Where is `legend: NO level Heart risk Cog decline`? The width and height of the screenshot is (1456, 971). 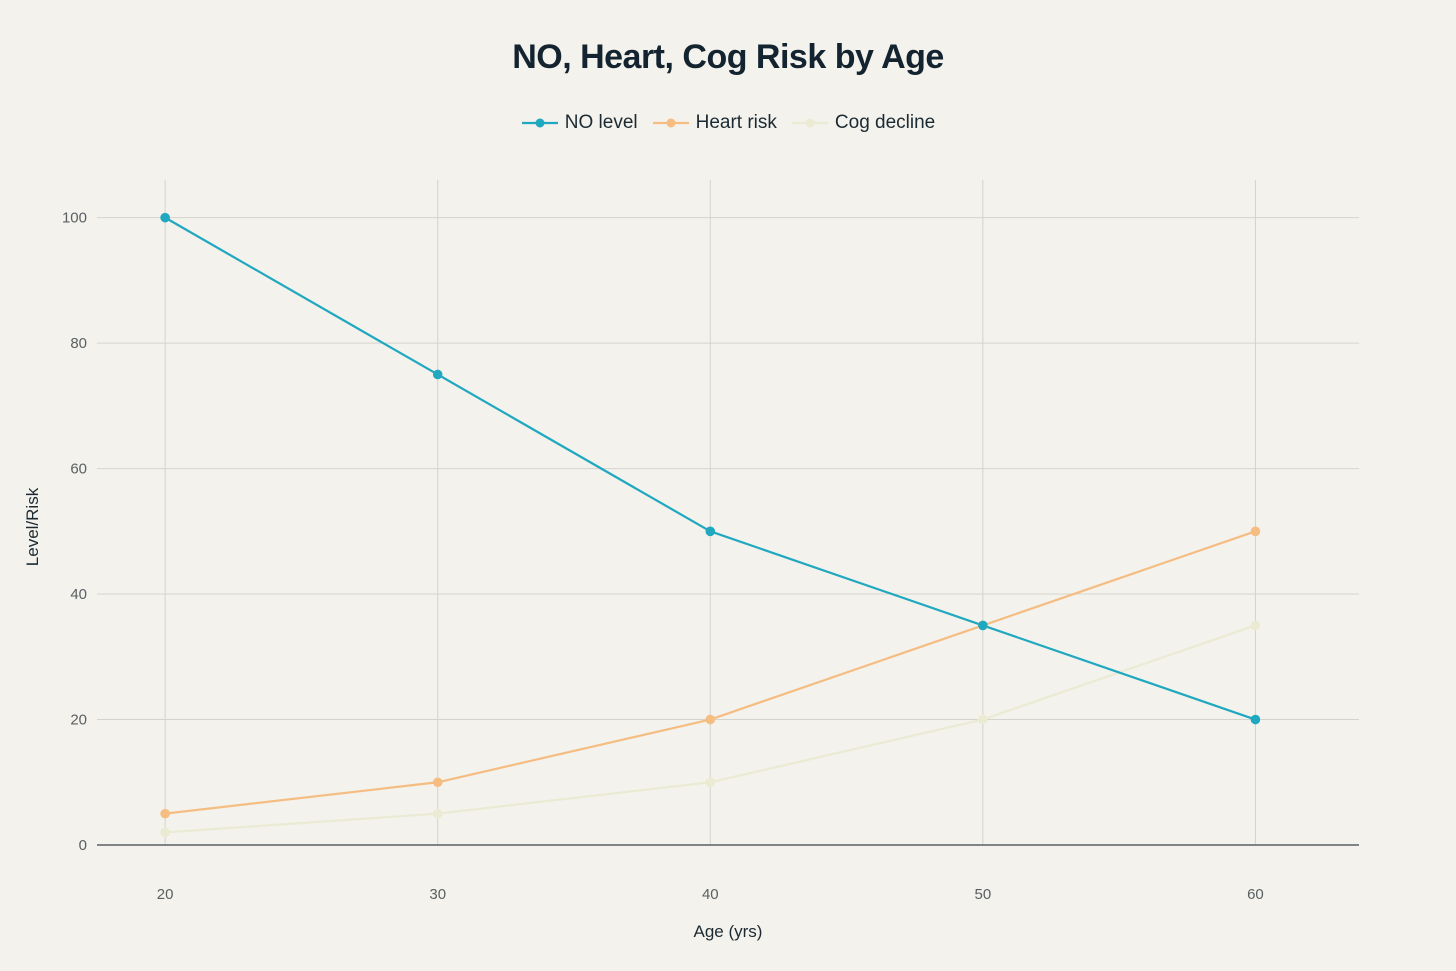 legend: NO level Heart risk Cog decline is located at coordinates (728, 123).